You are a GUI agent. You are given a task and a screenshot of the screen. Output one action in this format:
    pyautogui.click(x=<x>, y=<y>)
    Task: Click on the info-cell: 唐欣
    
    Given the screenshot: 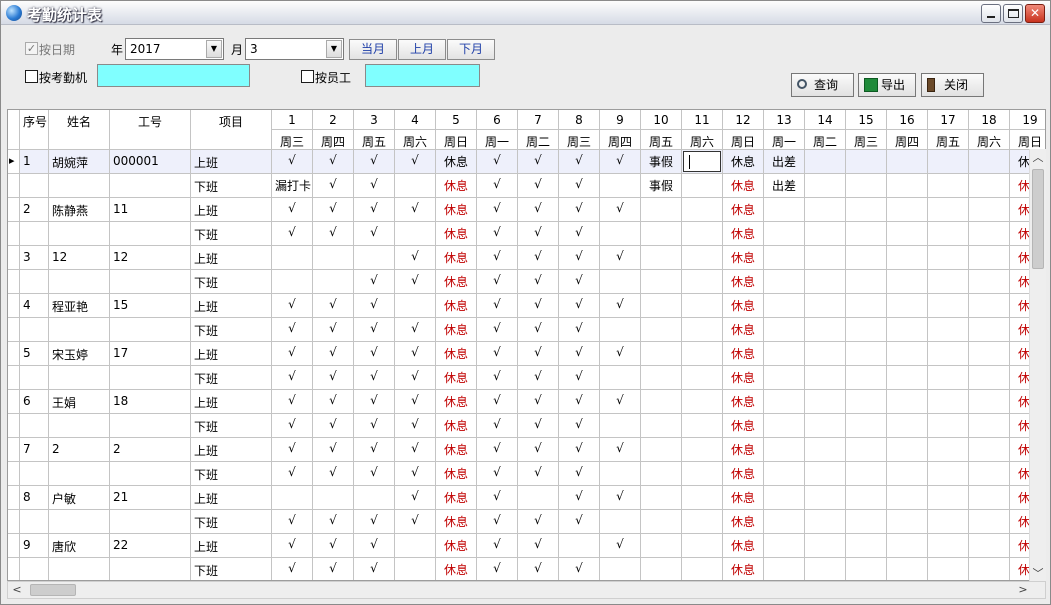 What is the action you would take?
    pyautogui.click(x=79, y=546)
    